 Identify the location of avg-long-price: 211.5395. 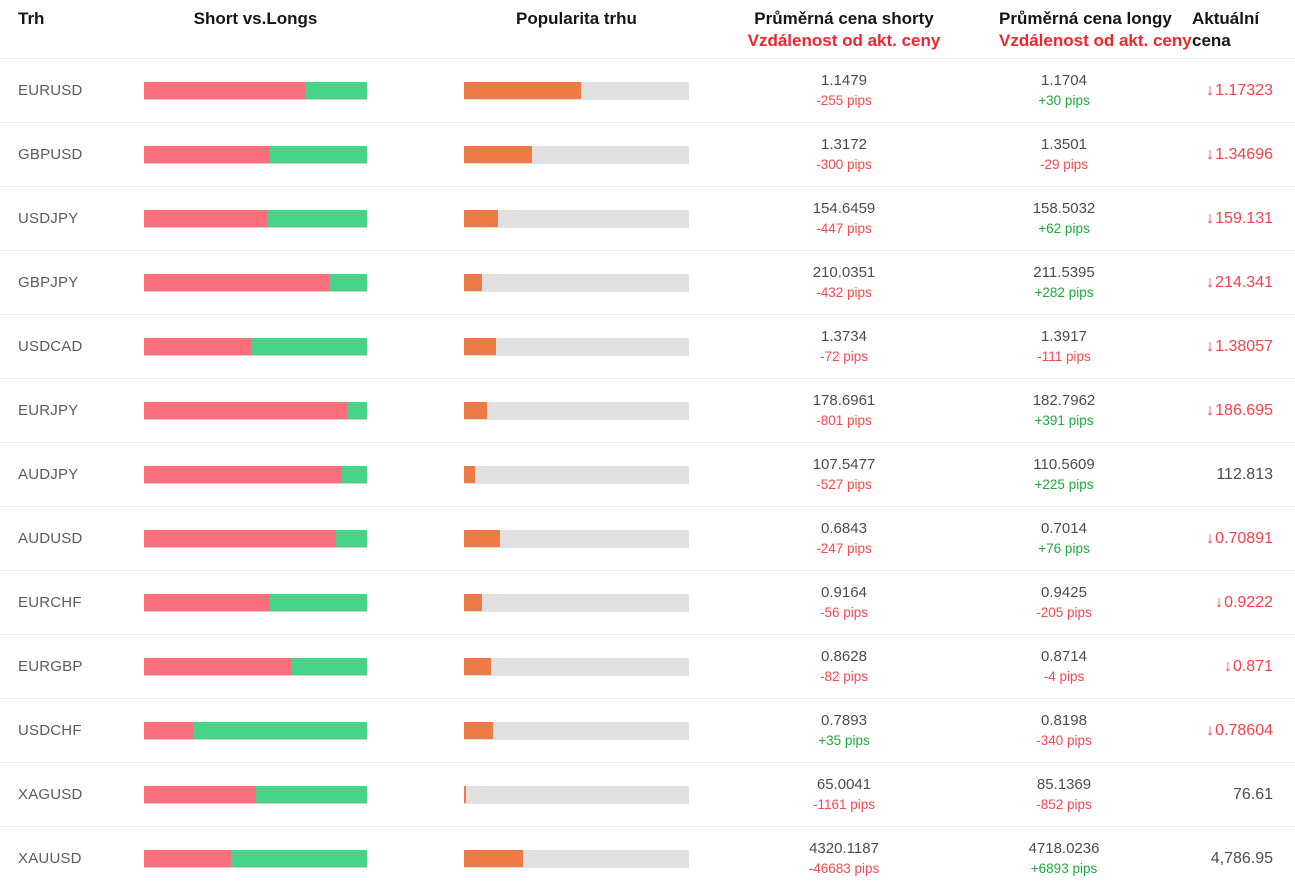
(1064, 272).